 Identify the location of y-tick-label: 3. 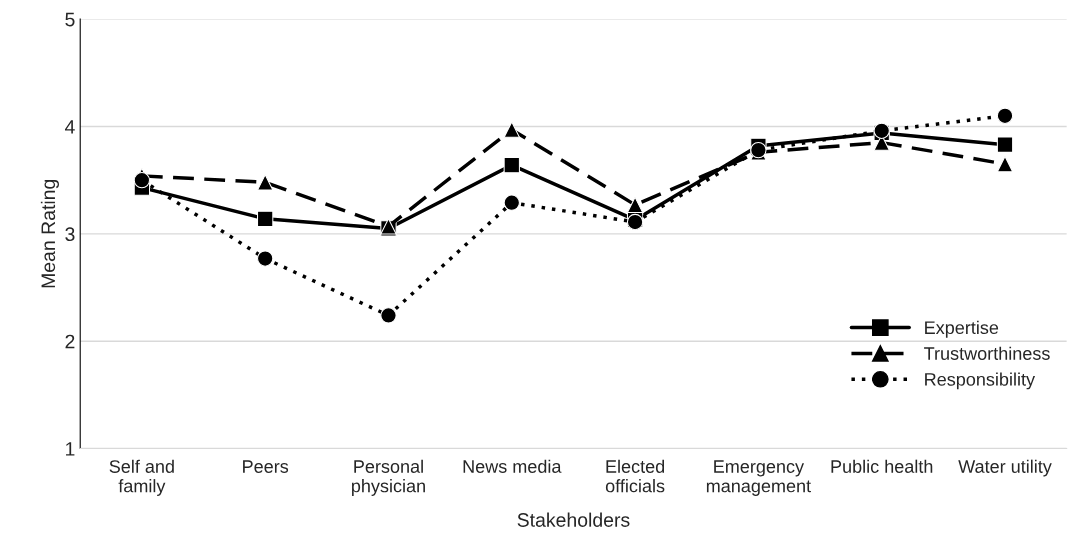
(70, 234).